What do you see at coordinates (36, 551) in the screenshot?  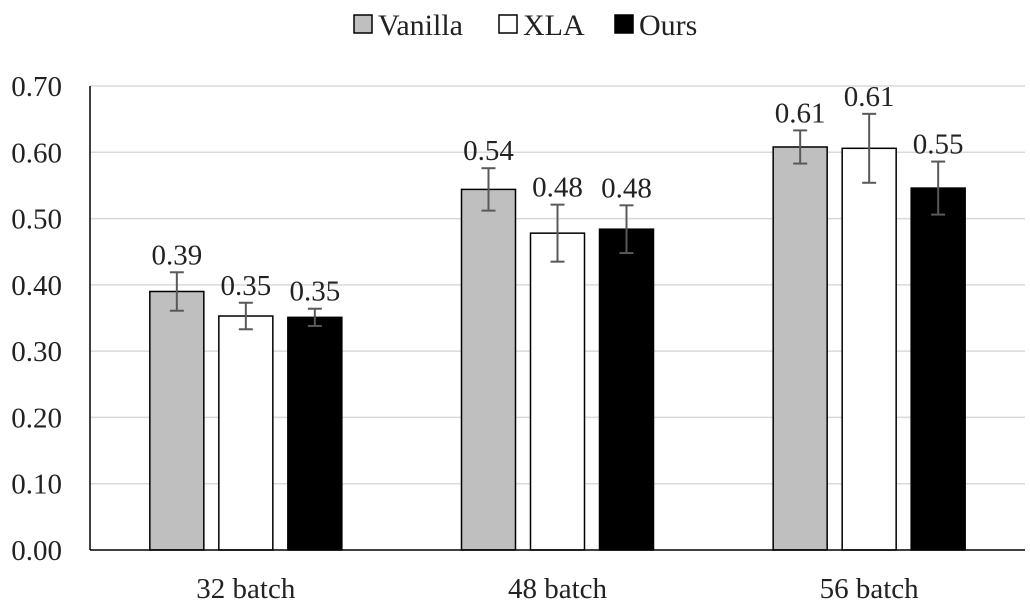 I see `y-tick-label: 0.00` at bounding box center [36, 551].